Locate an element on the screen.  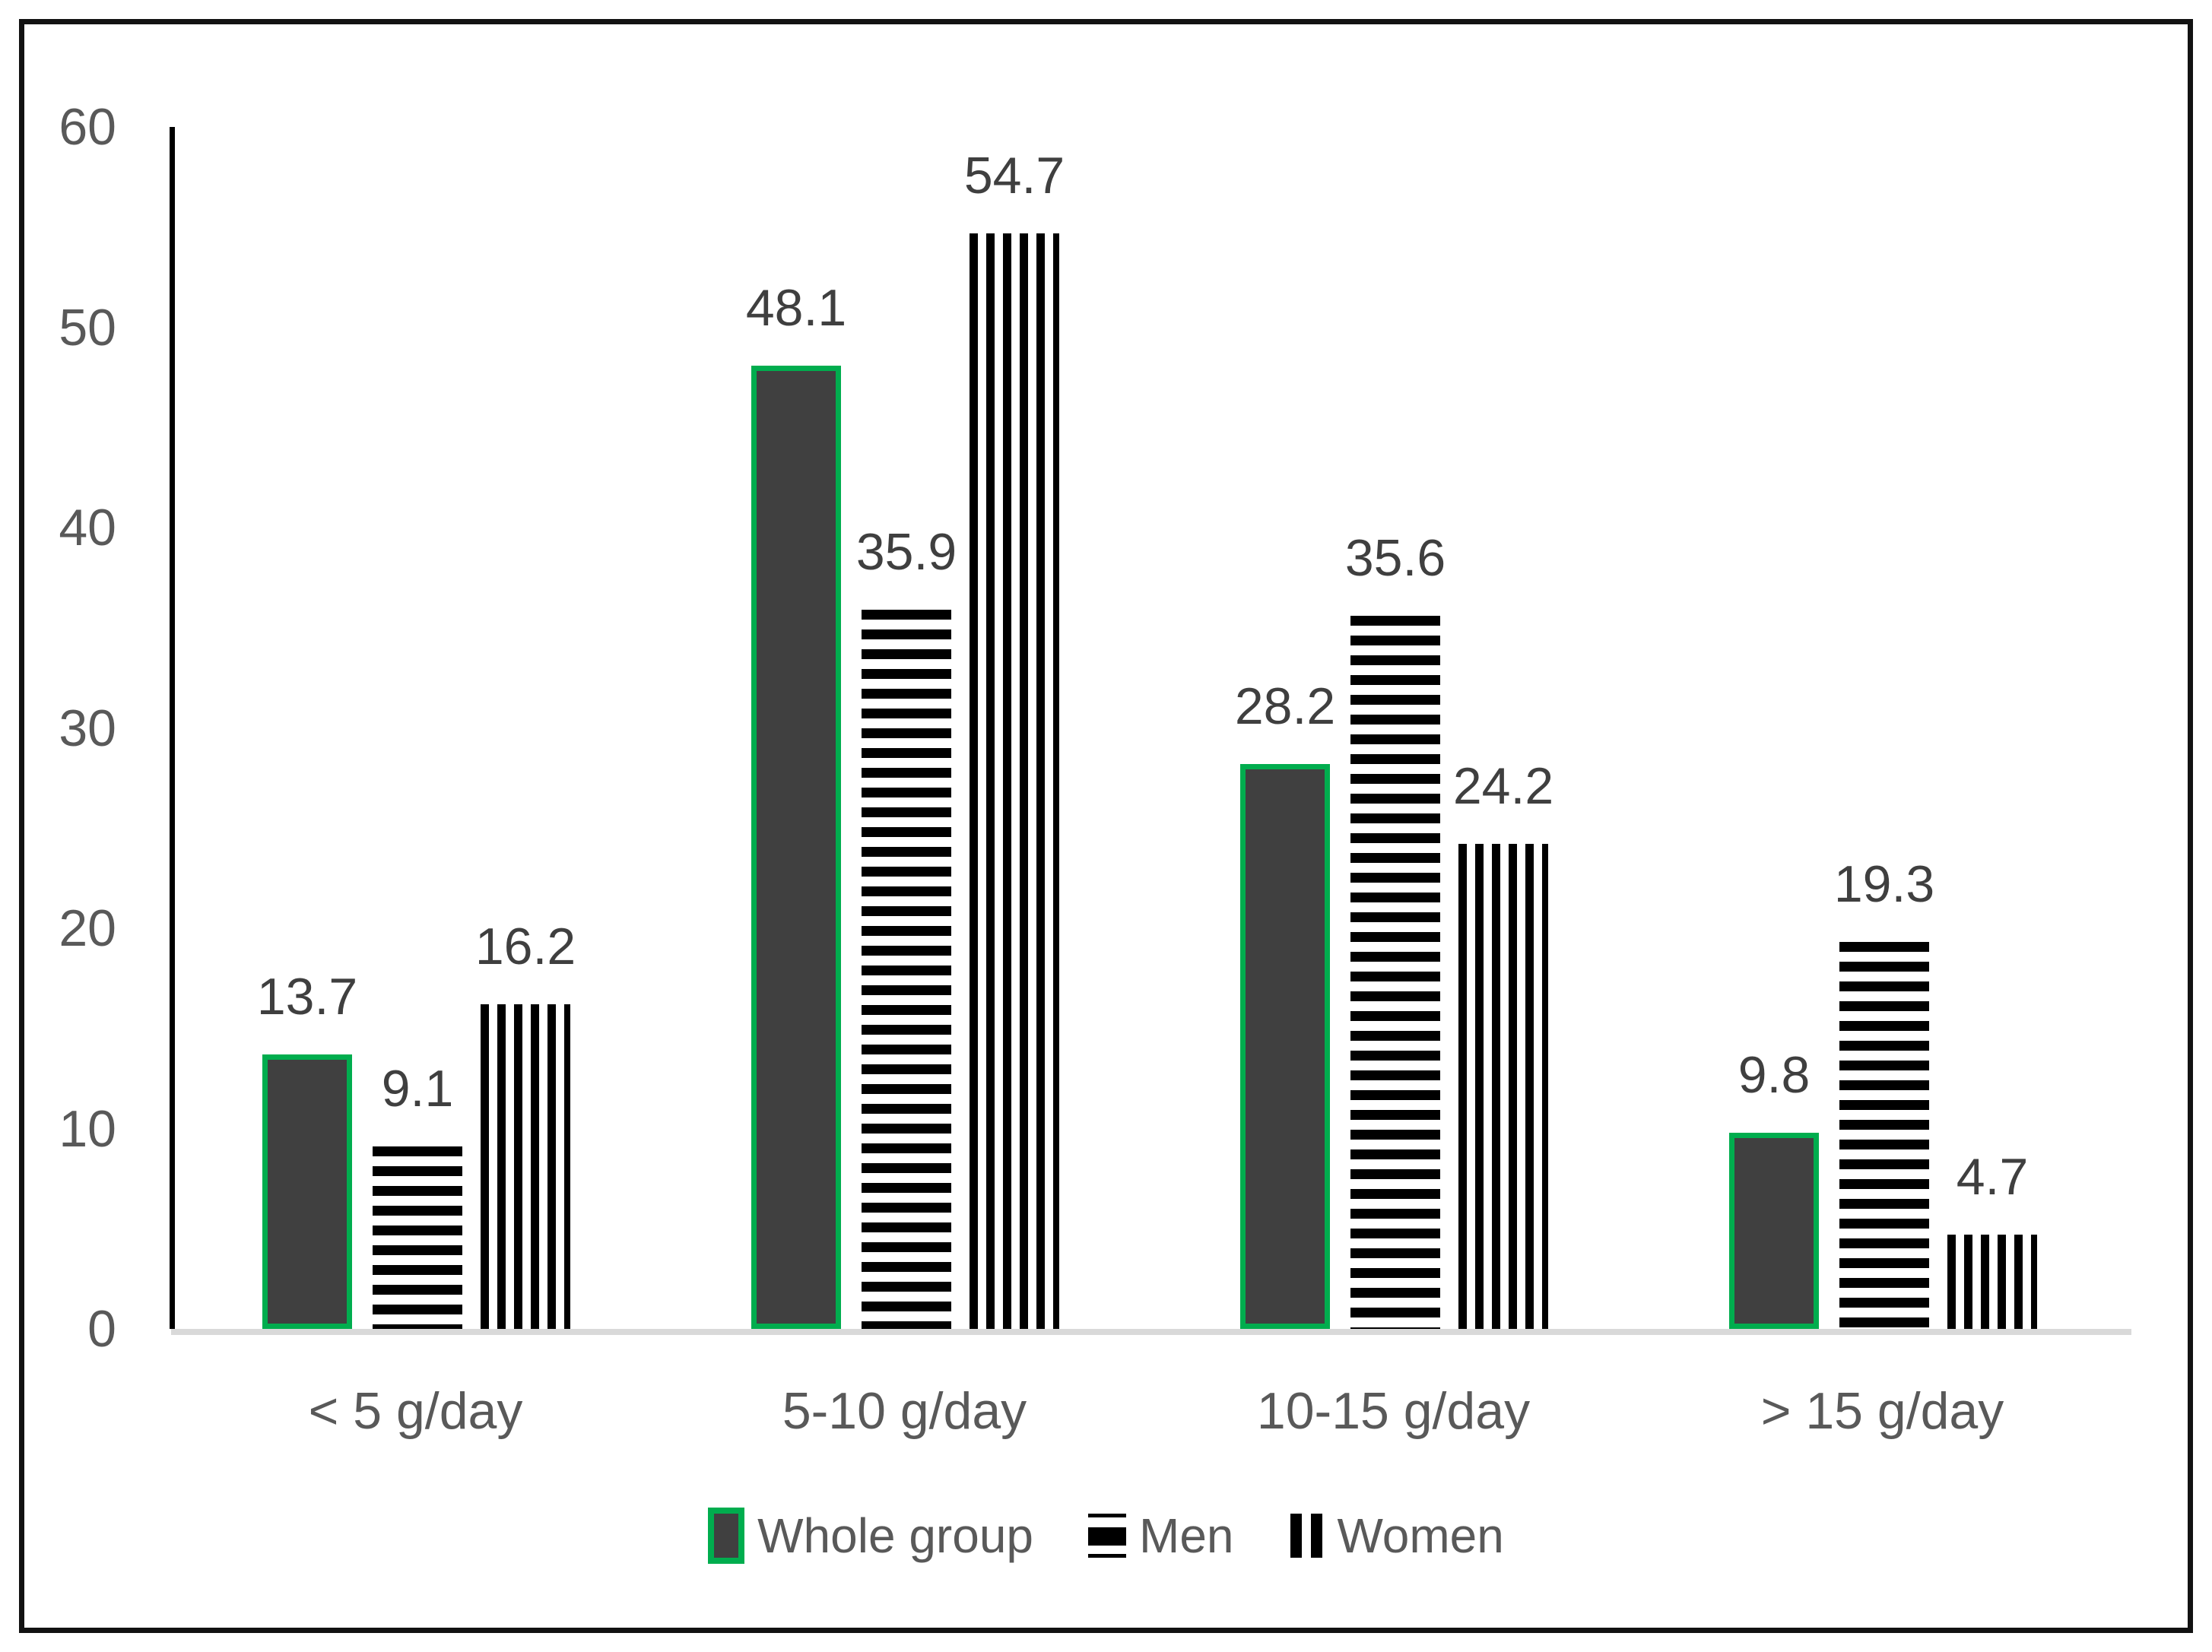
legend-label-whole-group: Whole group is located at coordinates (895, 1535).